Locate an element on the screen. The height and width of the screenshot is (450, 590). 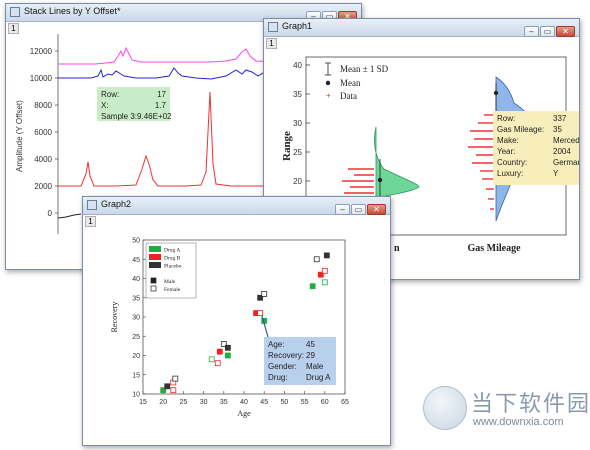
watermark-url-text: www.downxia.com is located at coordinates (518, 422).